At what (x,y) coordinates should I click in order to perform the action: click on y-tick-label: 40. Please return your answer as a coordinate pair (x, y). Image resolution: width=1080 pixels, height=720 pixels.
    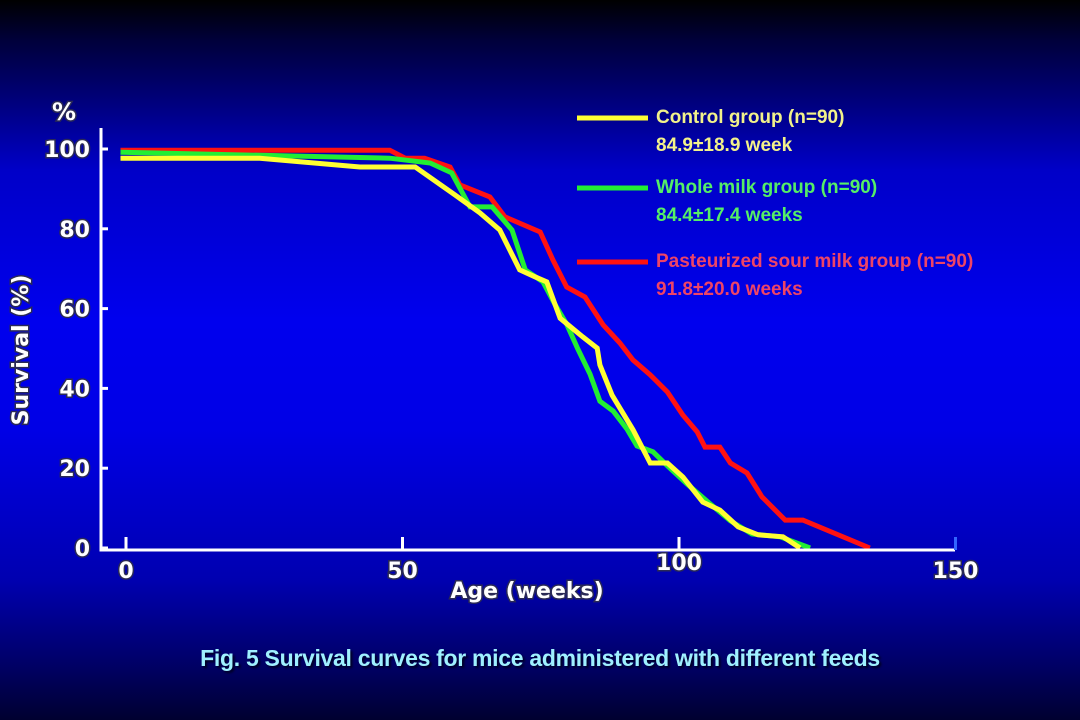
    Looking at the image, I should click on (74, 389).